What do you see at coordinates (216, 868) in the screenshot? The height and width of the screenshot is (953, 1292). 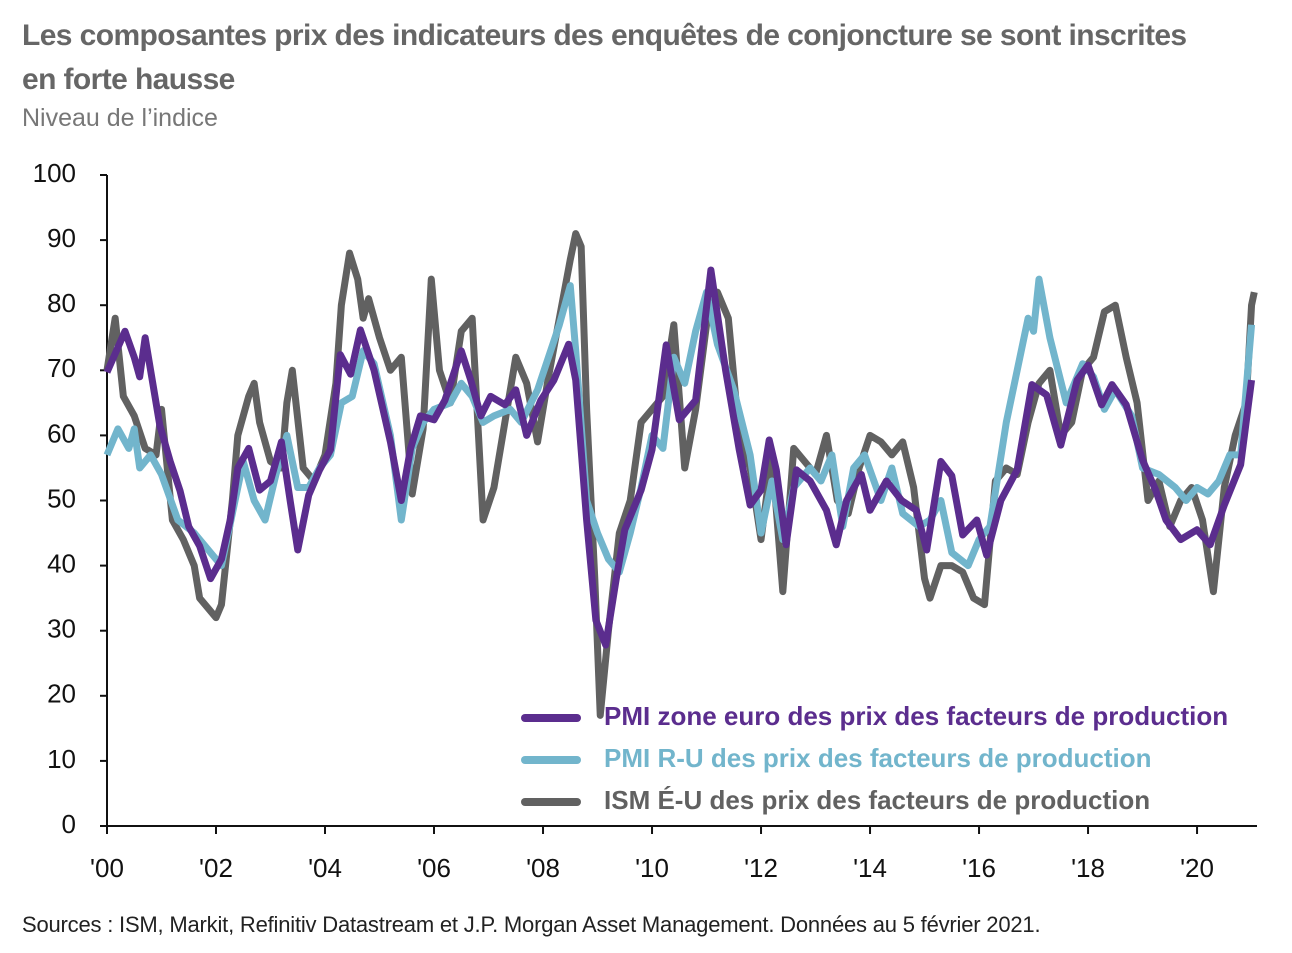 I see `x-tick-label: '02` at bounding box center [216, 868].